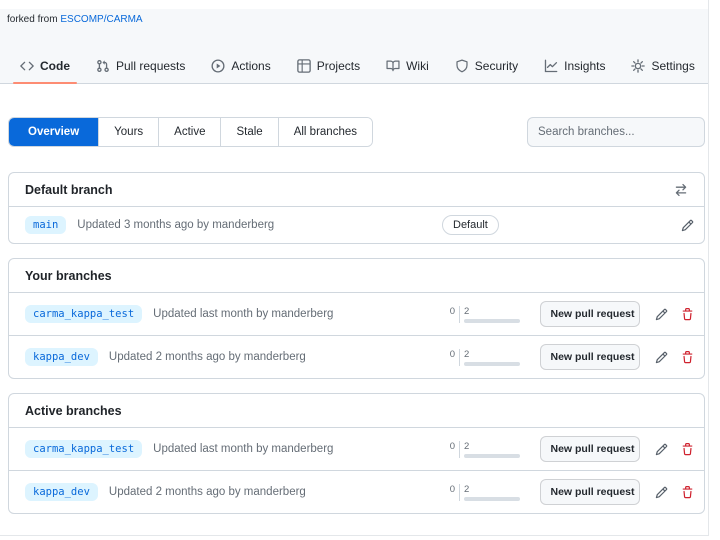  I want to click on repo-tab-security: Security, so click(486, 66).